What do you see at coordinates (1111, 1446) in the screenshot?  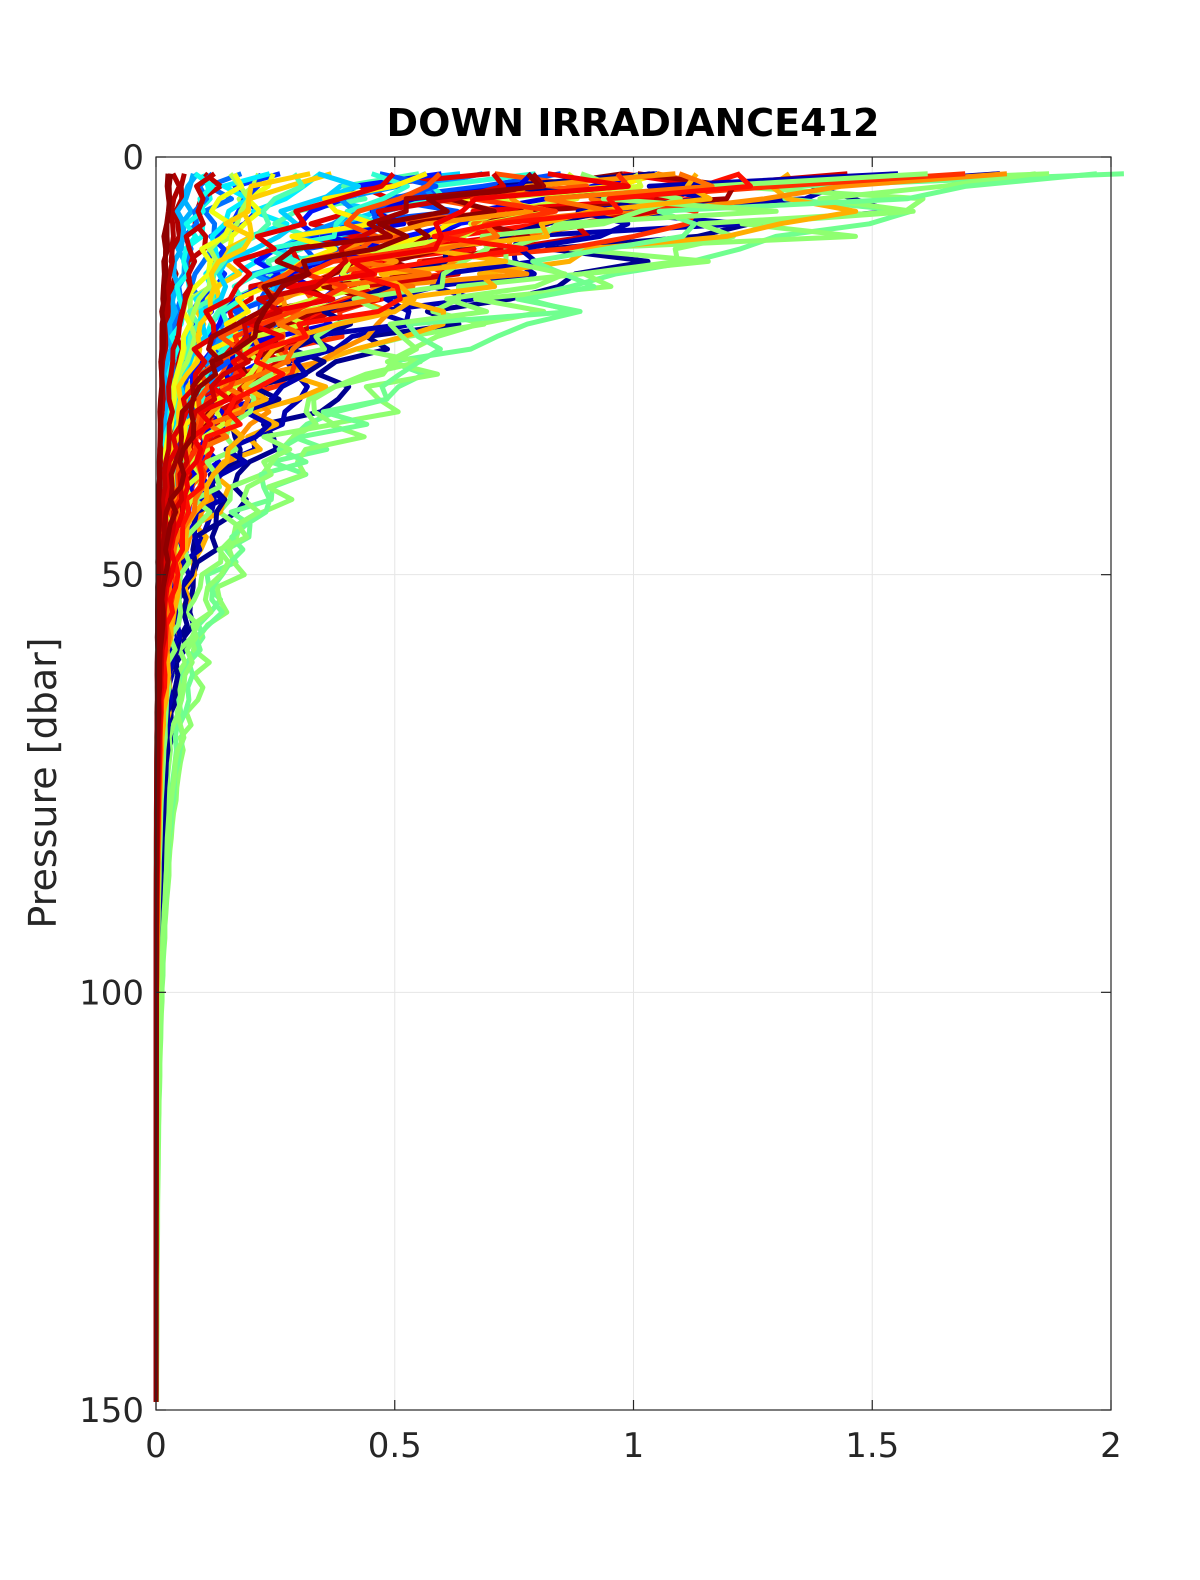 I see `x-tick-label: 2` at bounding box center [1111, 1446].